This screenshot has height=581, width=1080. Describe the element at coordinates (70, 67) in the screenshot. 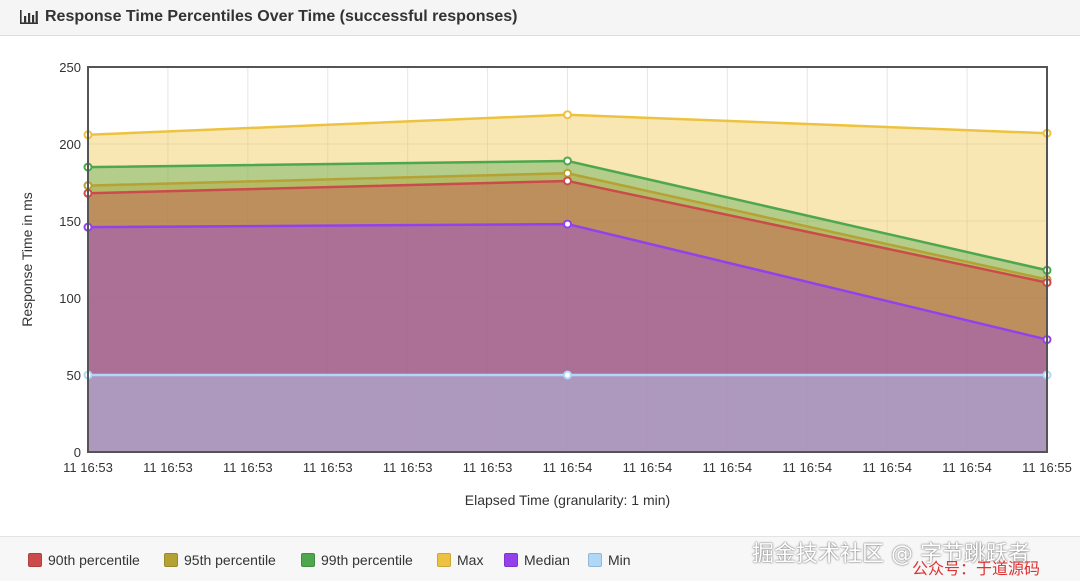

I see `y-tick-label: 250` at that location.